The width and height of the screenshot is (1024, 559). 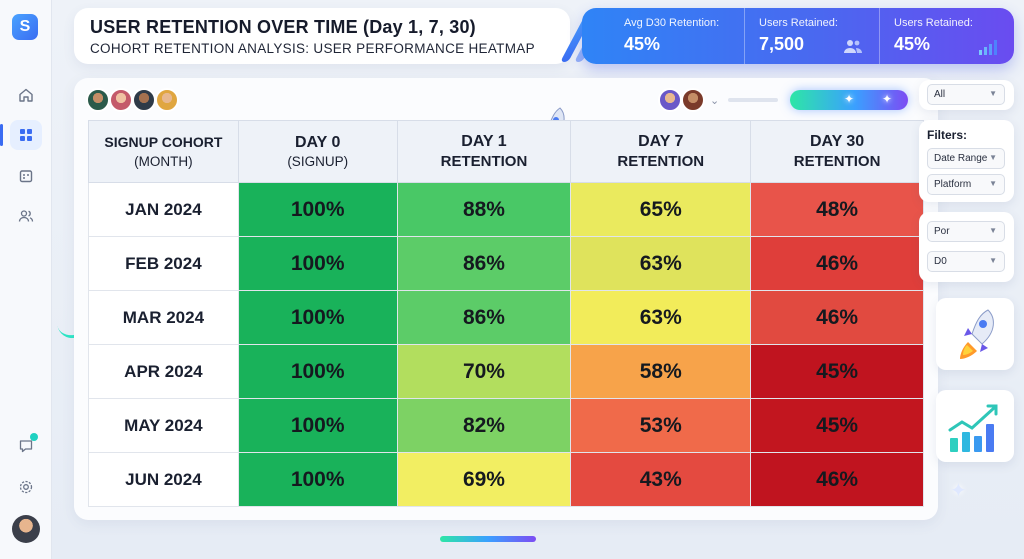 What do you see at coordinates (715, 100) in the screenshot?
I see `chevron-down-icon: ⌄` at bounding box center [715, 100].